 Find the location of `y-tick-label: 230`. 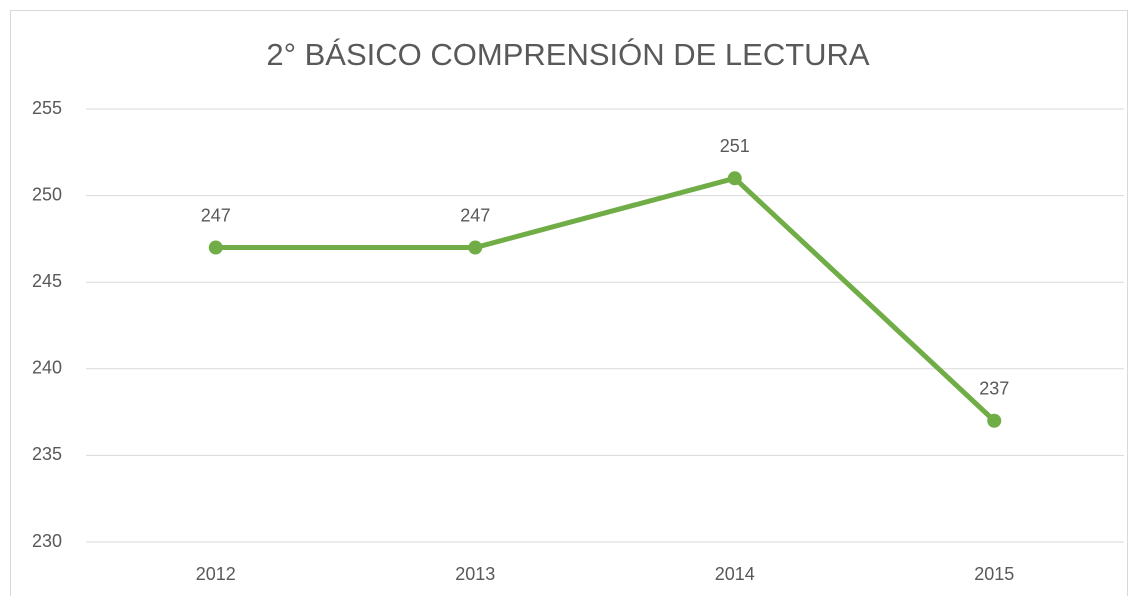

y-tick-label: 230 is located at coordinates (47, 541).